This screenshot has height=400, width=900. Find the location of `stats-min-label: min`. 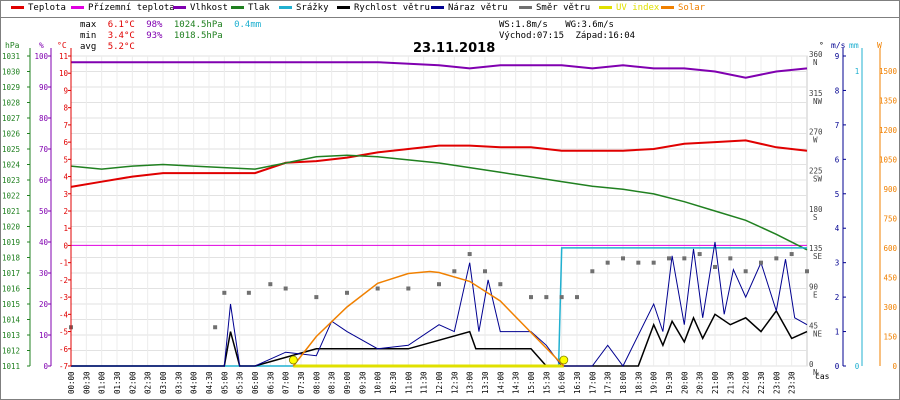

stats-min-label: min is located at coordinates (88, 36).